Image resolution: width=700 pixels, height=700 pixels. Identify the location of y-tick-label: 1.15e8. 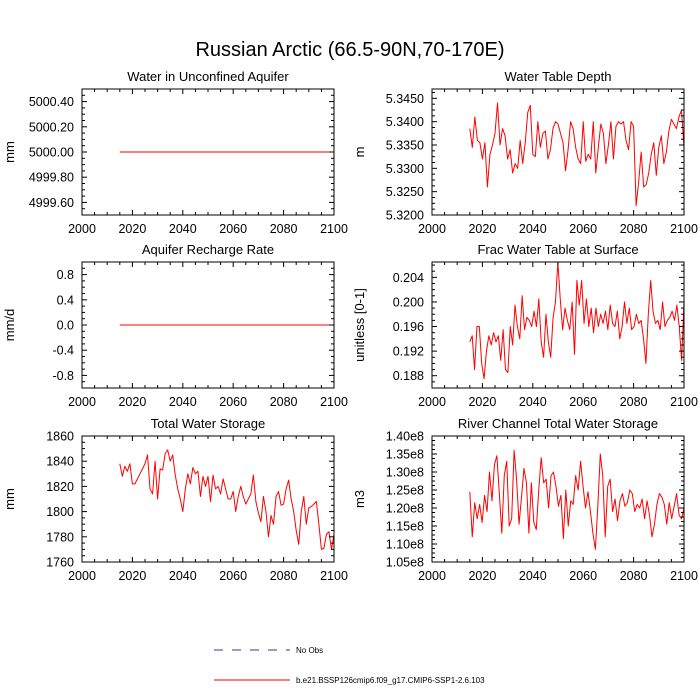
(405, 527).